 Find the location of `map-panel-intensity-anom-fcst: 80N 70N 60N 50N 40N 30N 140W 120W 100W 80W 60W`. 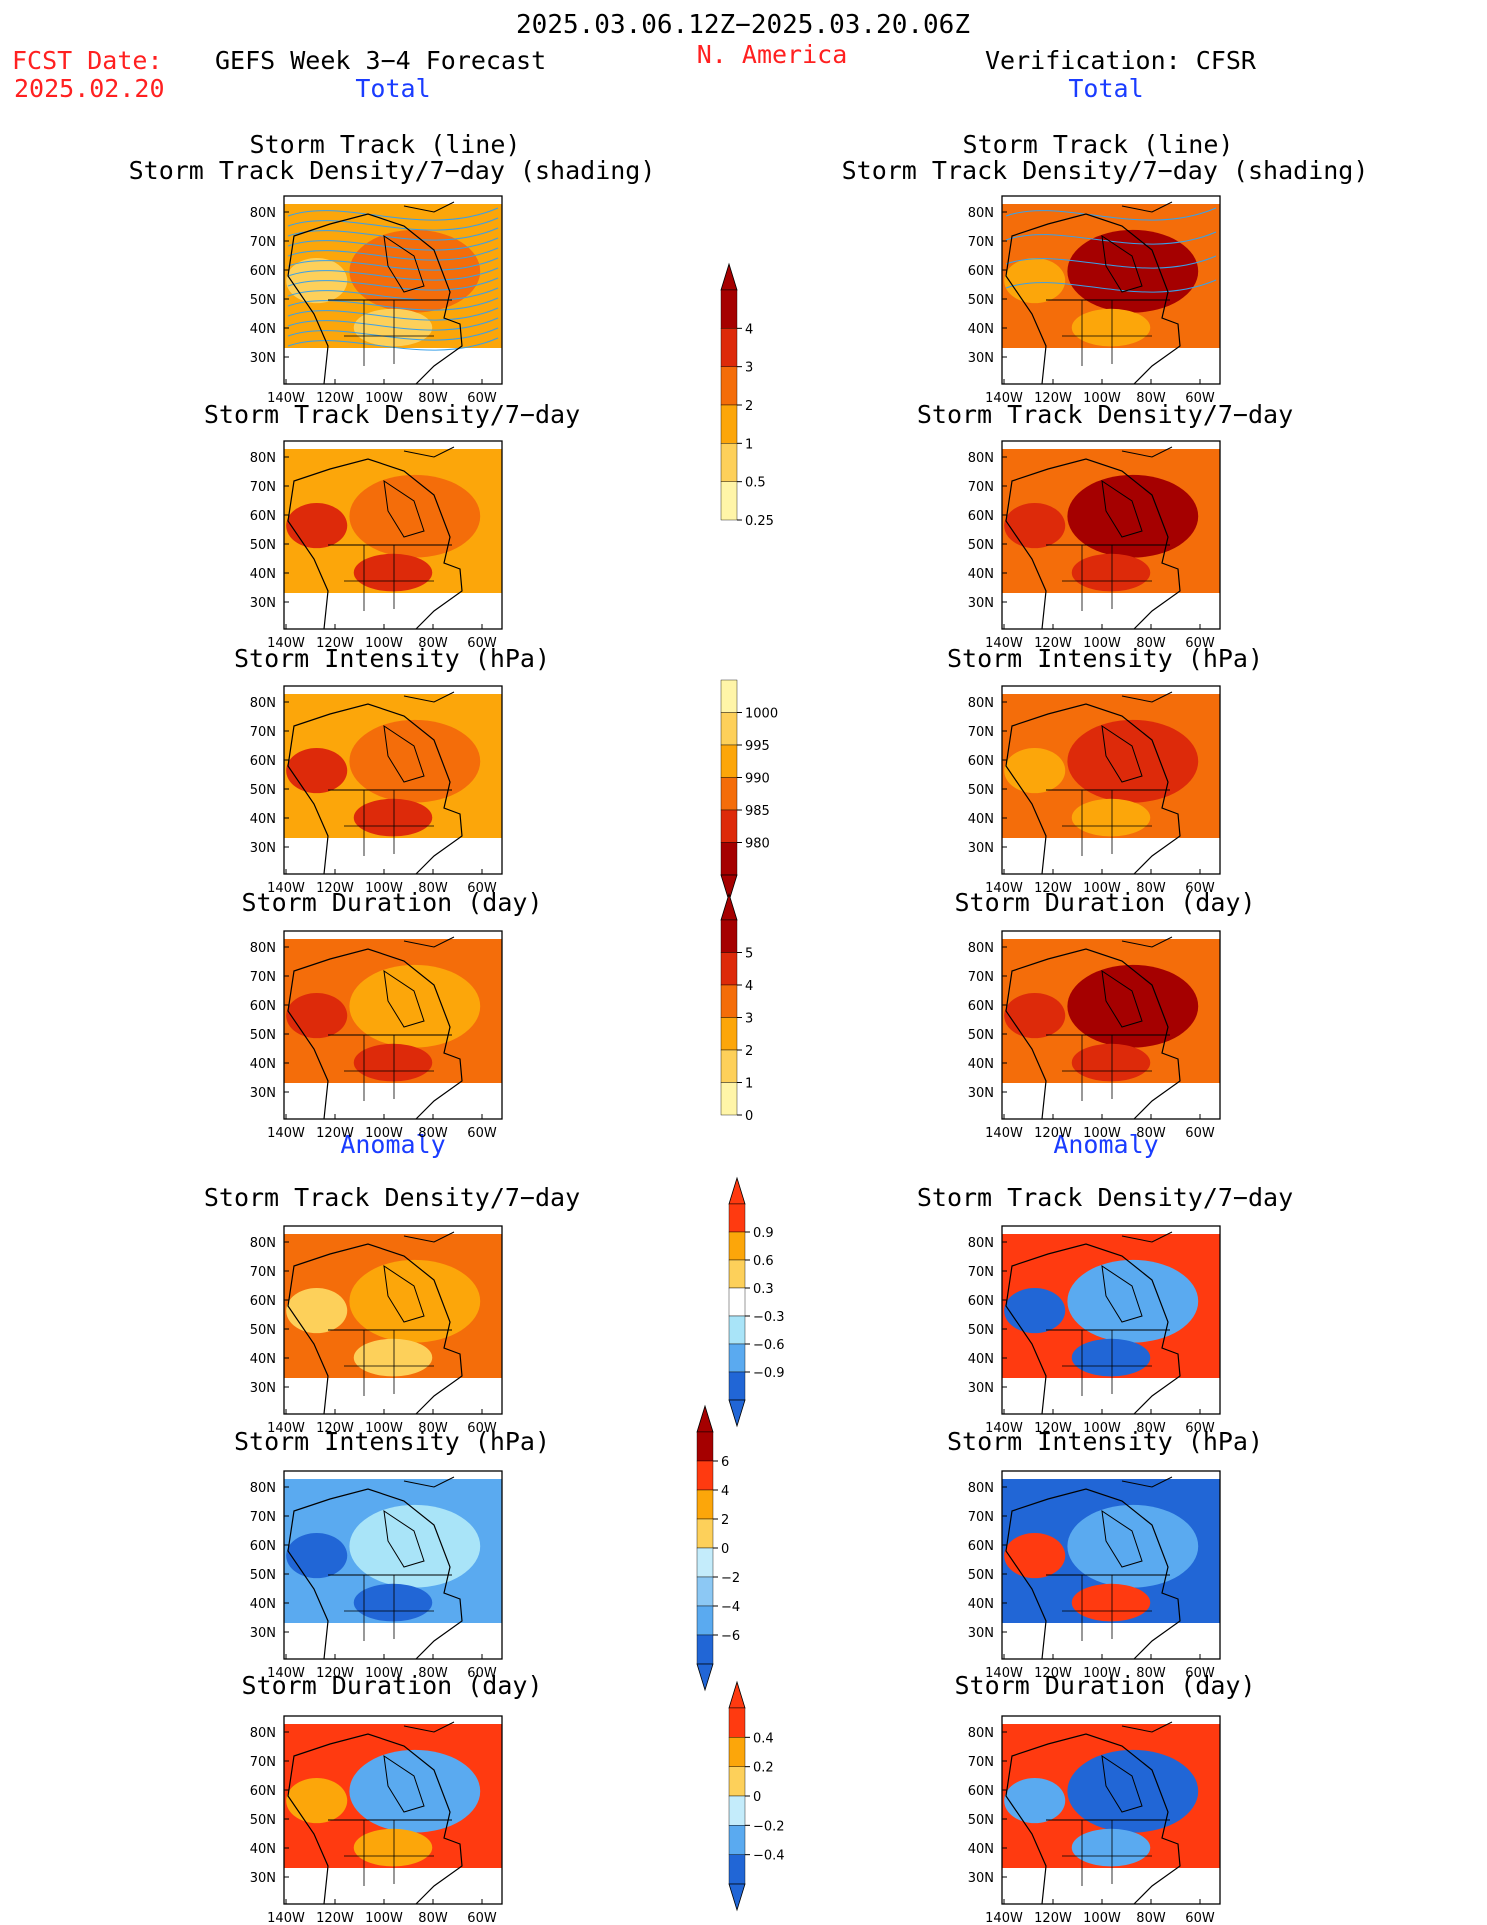

map-panel-intensity-anom-fcst: 80N 70N 60N 50N 40N 30N 140W 120W 100W 80W 60W is located at coordinates (376, 1575).